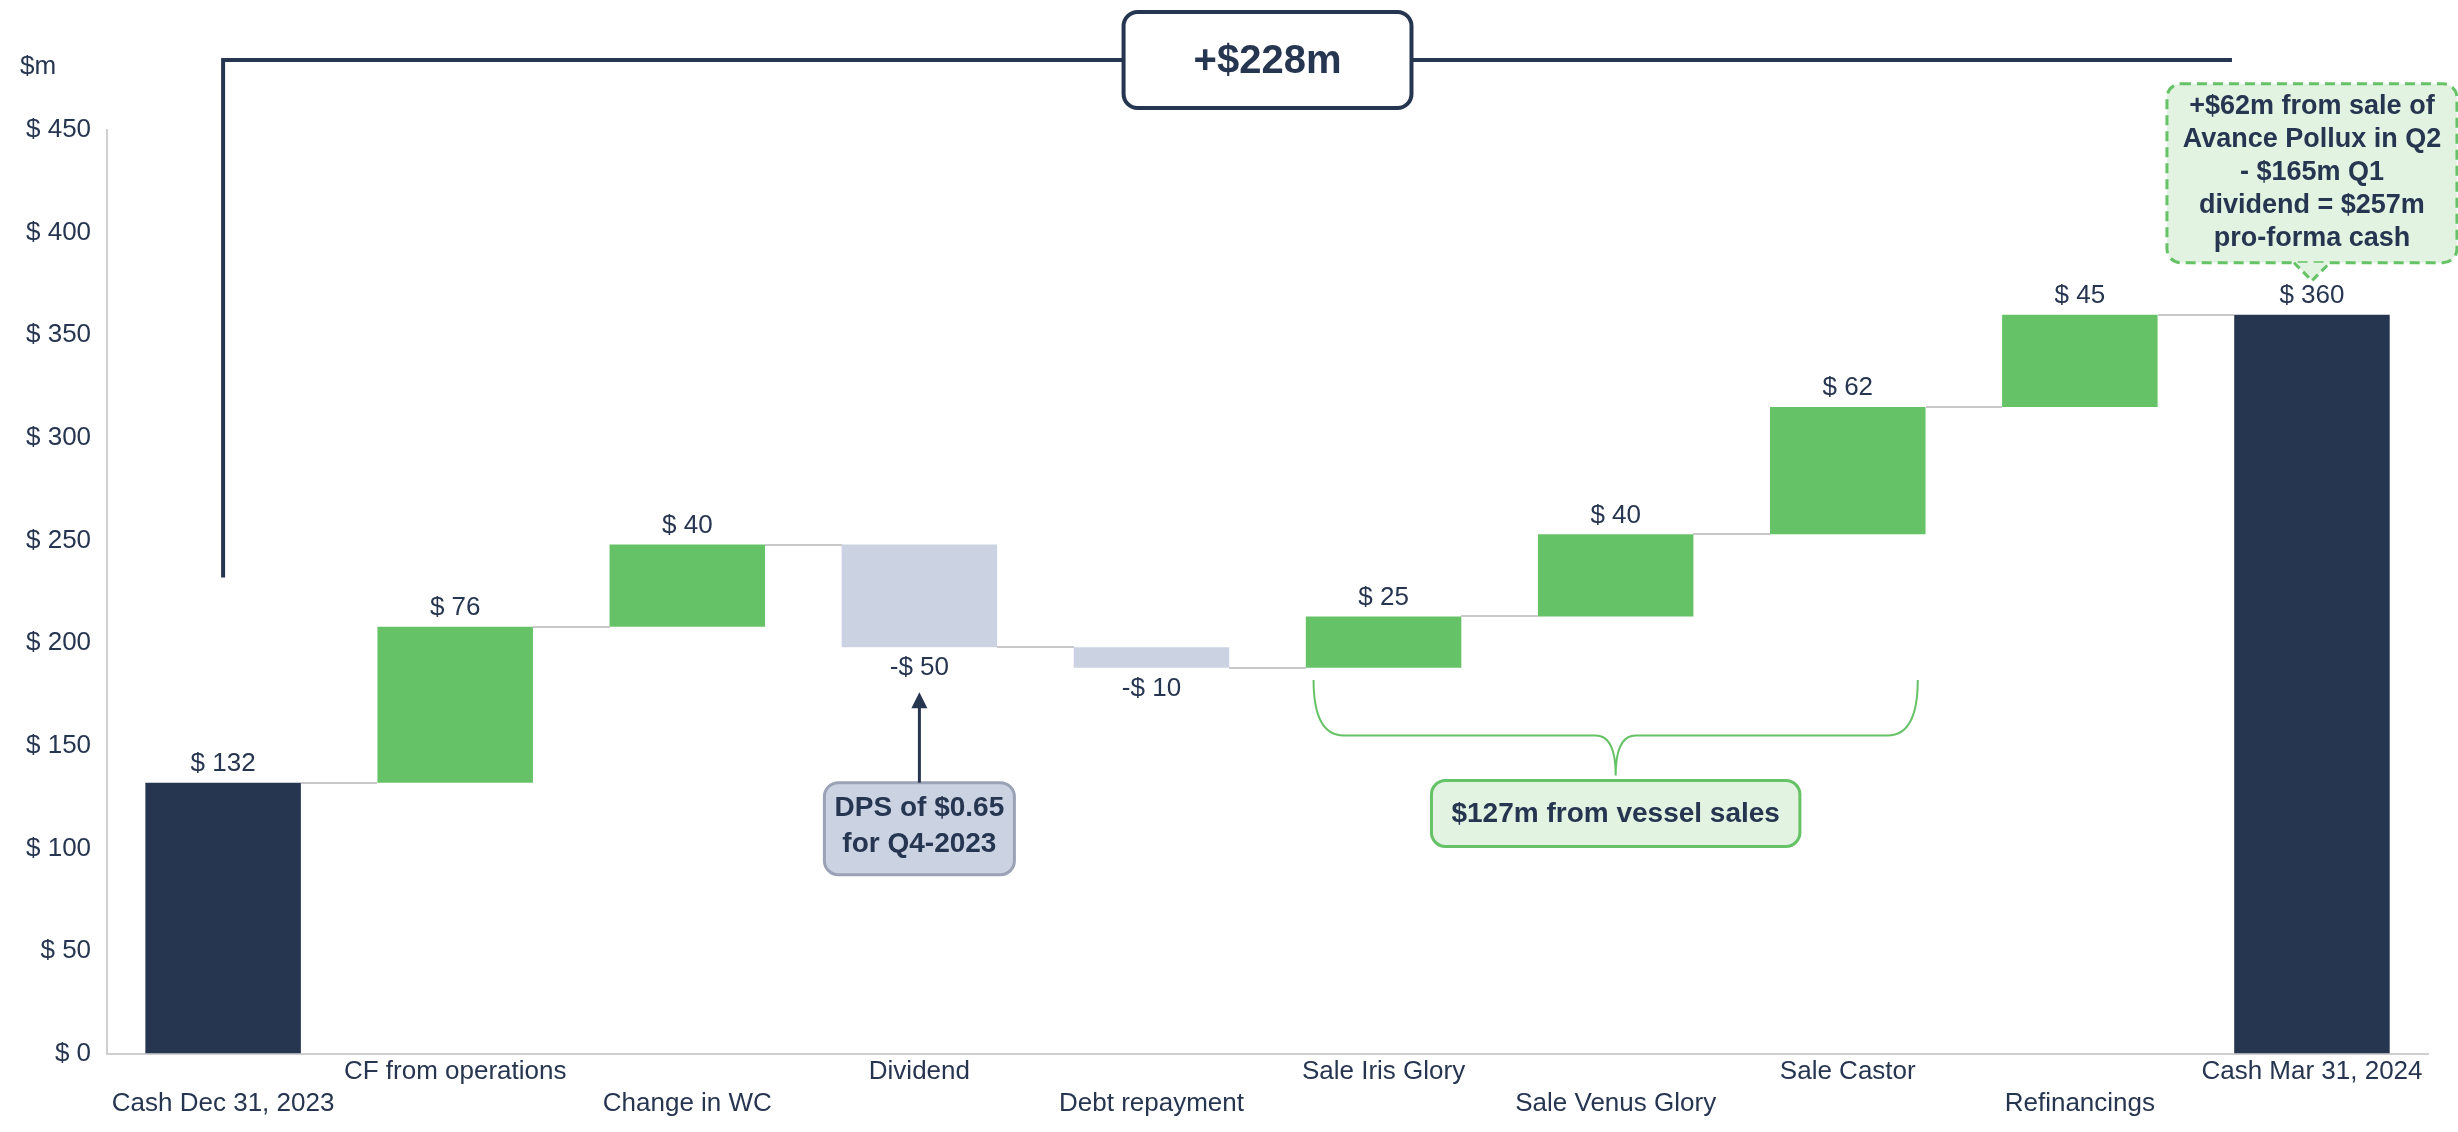  I want to click on annotation: +$62m from sale of Avance Pollux in Q2 - $165m Q1 dividend = $257m pro-forma cash, so click(2312, 170).